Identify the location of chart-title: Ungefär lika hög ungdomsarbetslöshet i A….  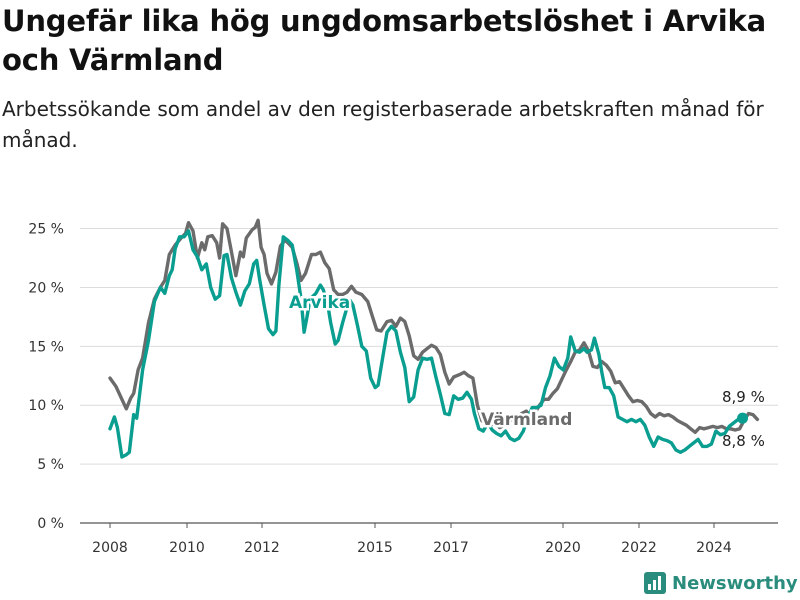
(384, 40).